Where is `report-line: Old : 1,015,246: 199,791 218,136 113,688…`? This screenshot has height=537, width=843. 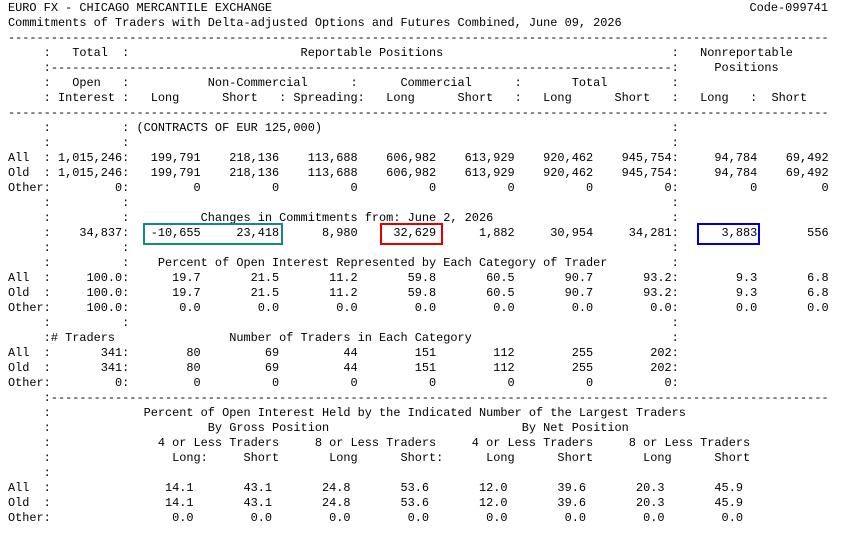
report-line: Old : 1,015,246: 199,791 218,136 113,688… is located at coordinates (418, 173).